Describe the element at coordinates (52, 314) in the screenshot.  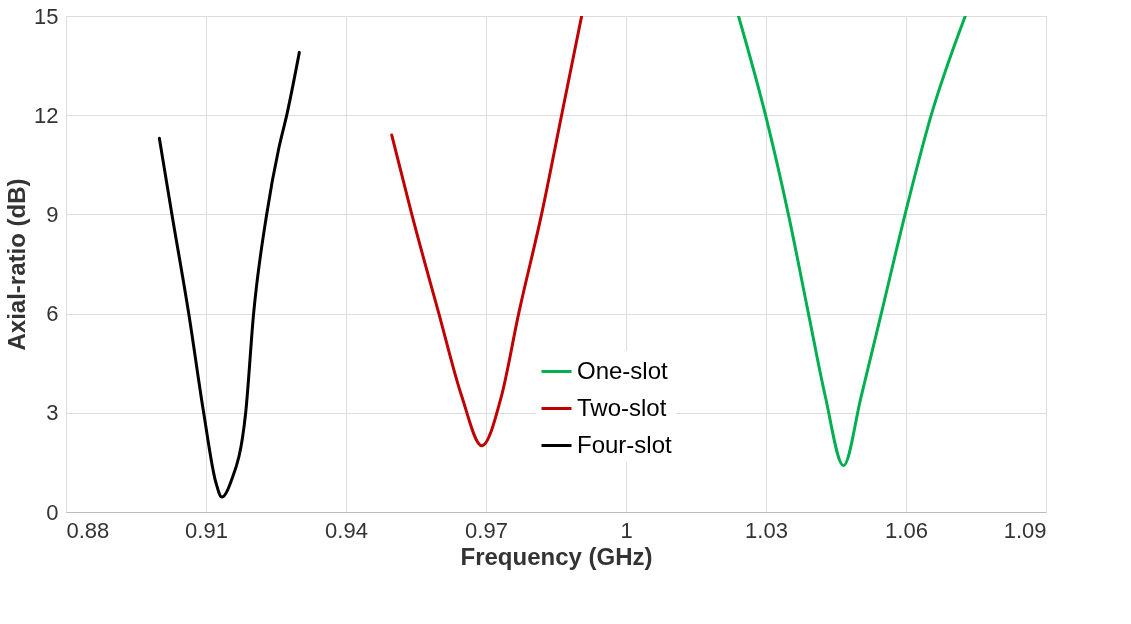
I see `y-tick-label: 6` at that location.